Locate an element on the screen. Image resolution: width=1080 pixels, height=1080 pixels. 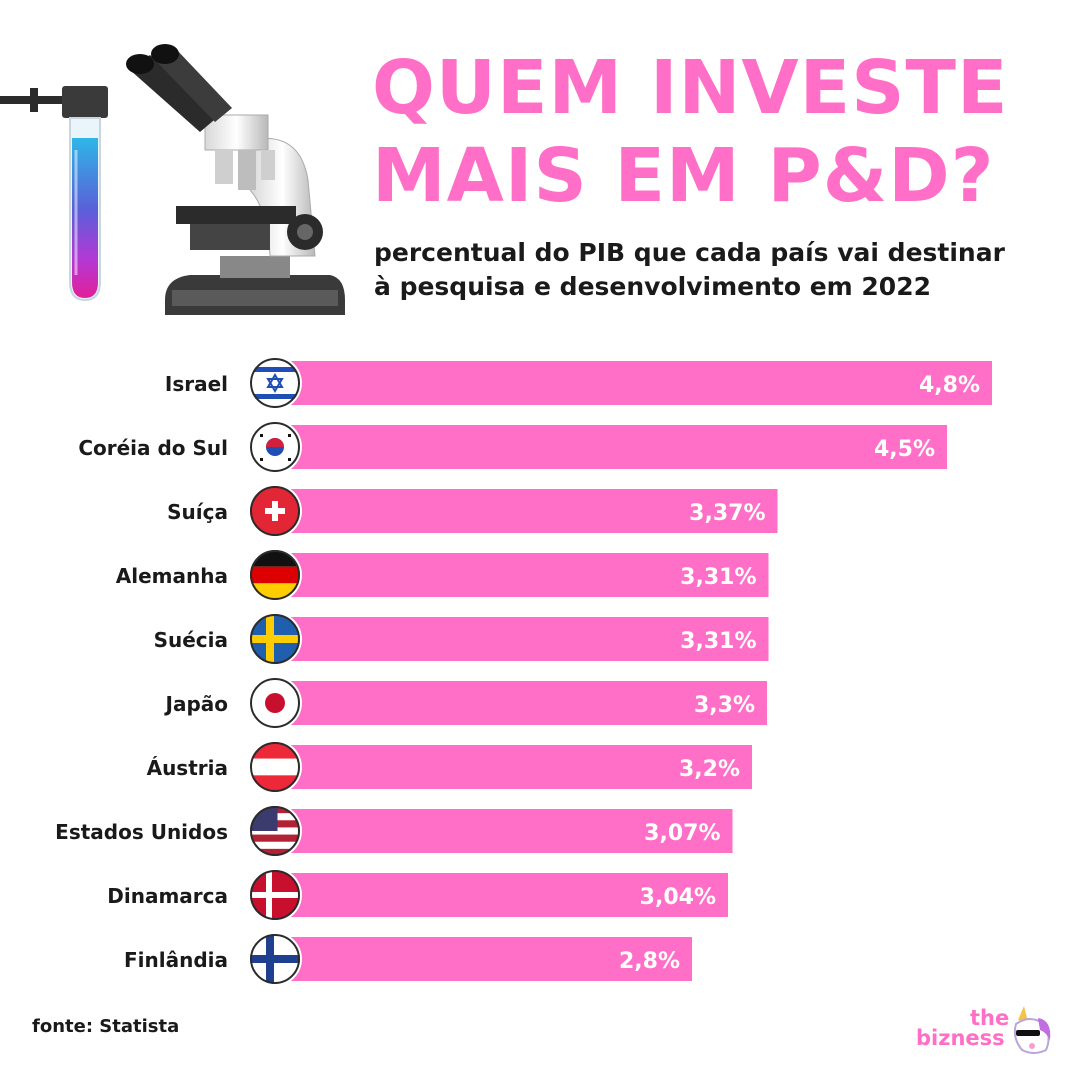
data-label: 3,04% is located at coordinates (678, 897).